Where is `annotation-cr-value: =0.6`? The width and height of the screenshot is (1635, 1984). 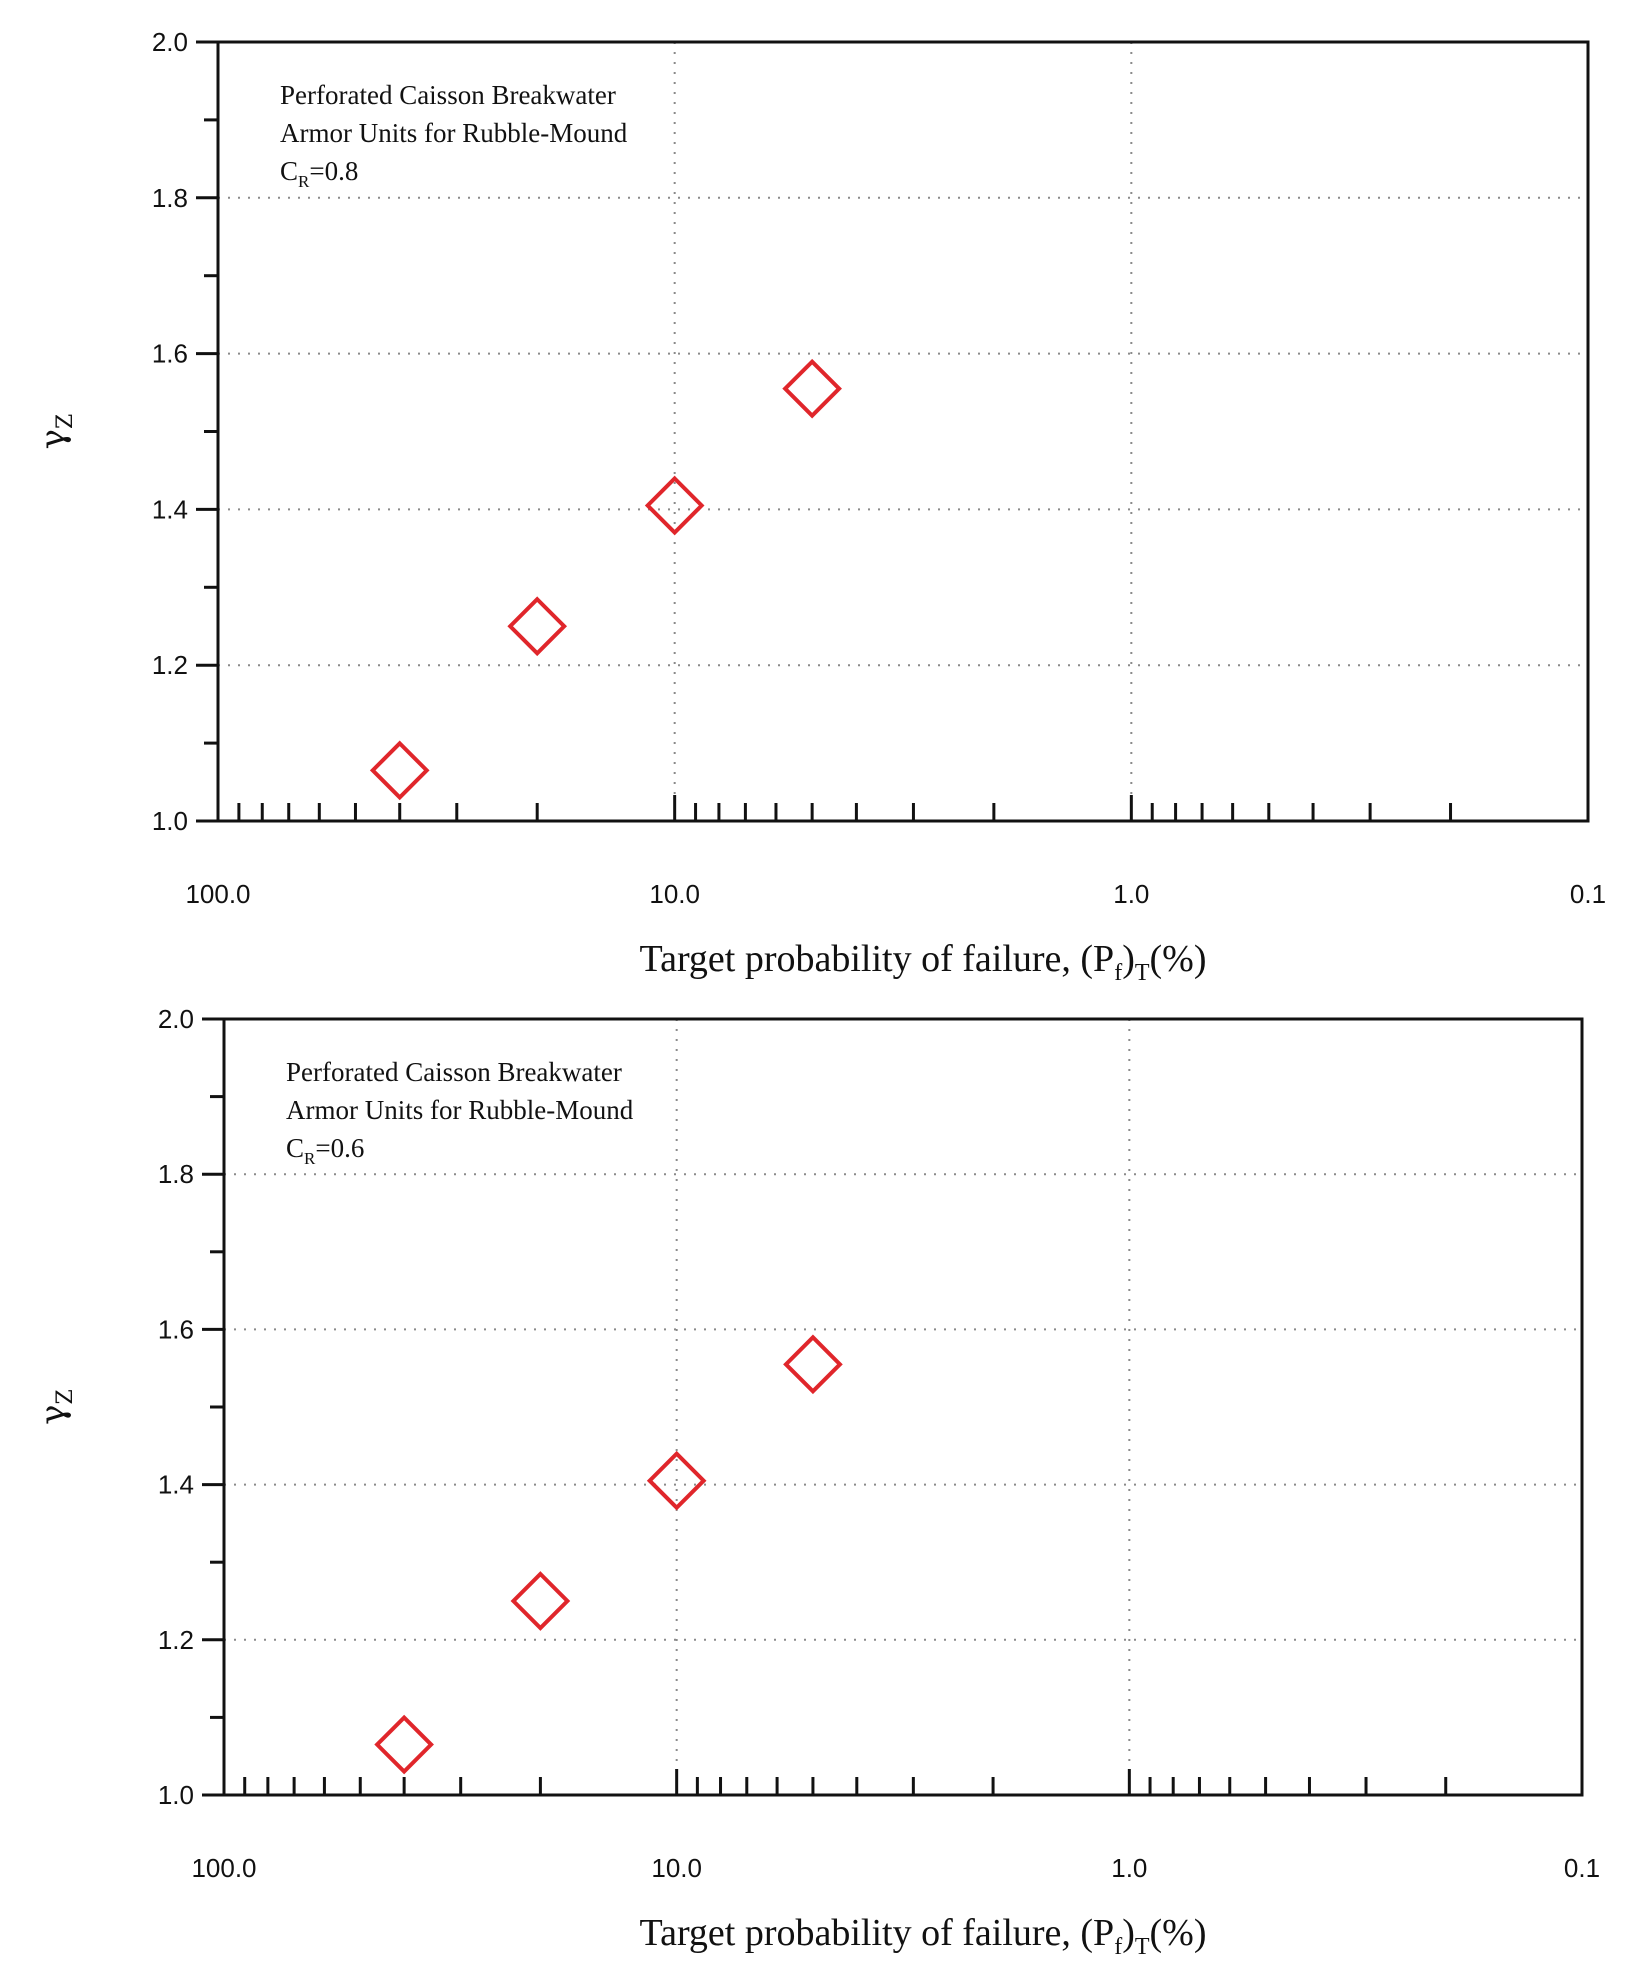 annotation-cr-value: =0.6 is located at coordinates (339, 1148).